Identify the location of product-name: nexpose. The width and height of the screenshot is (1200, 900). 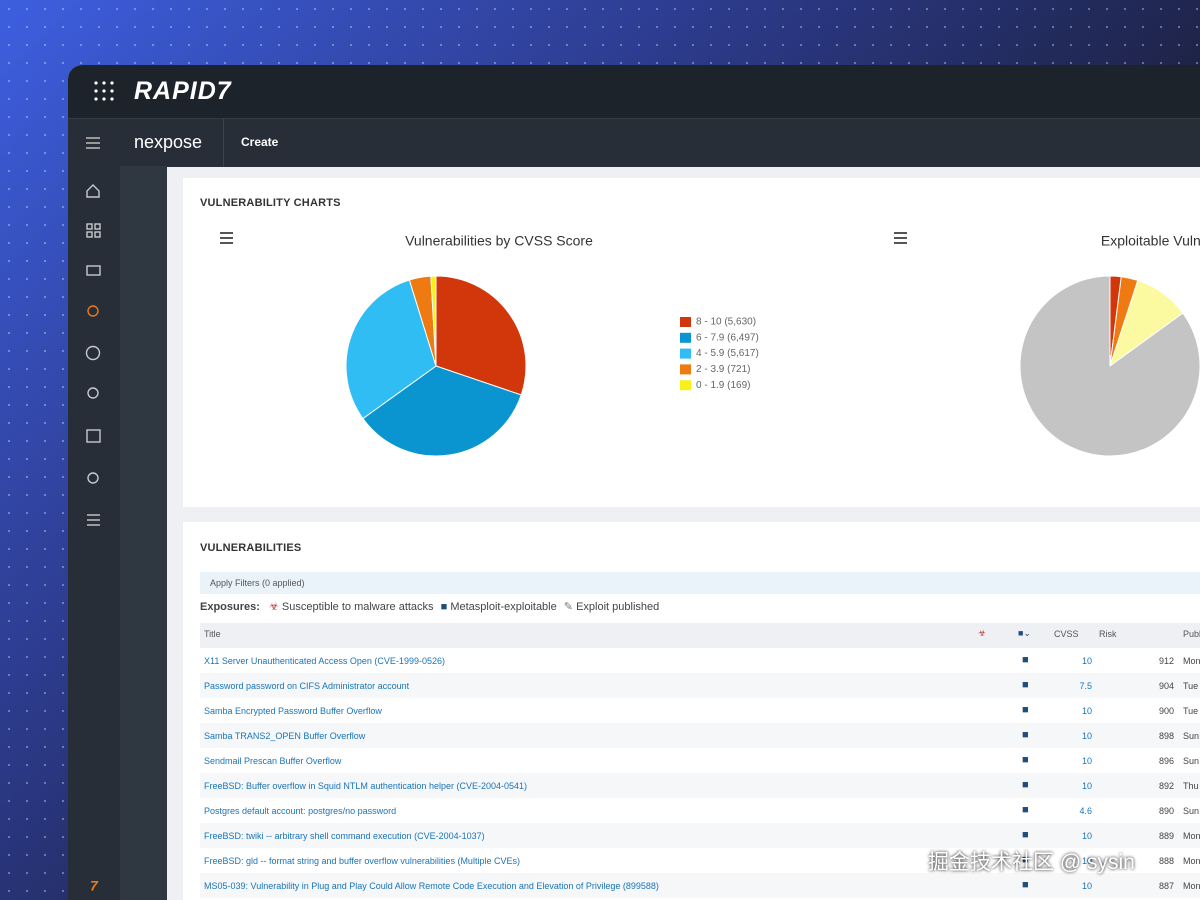
(168, 142).